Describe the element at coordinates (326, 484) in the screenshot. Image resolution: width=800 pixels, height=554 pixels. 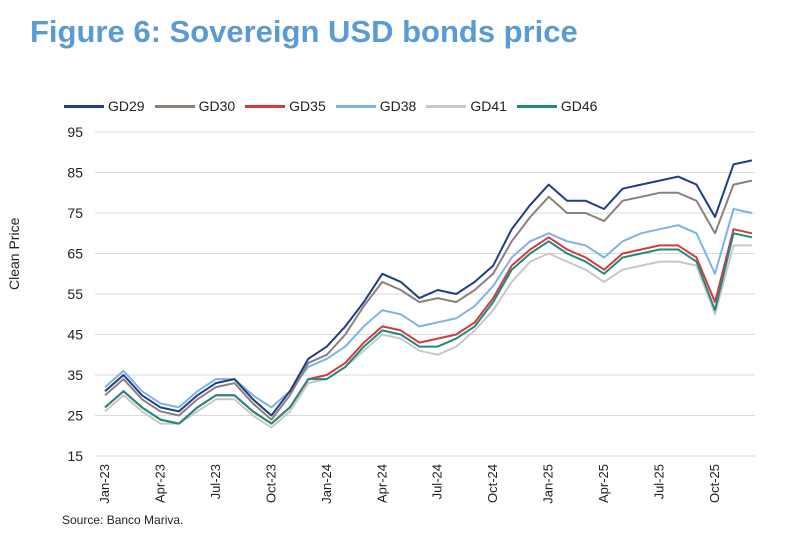
I see `x-tick-label: Jan-24` at that location.